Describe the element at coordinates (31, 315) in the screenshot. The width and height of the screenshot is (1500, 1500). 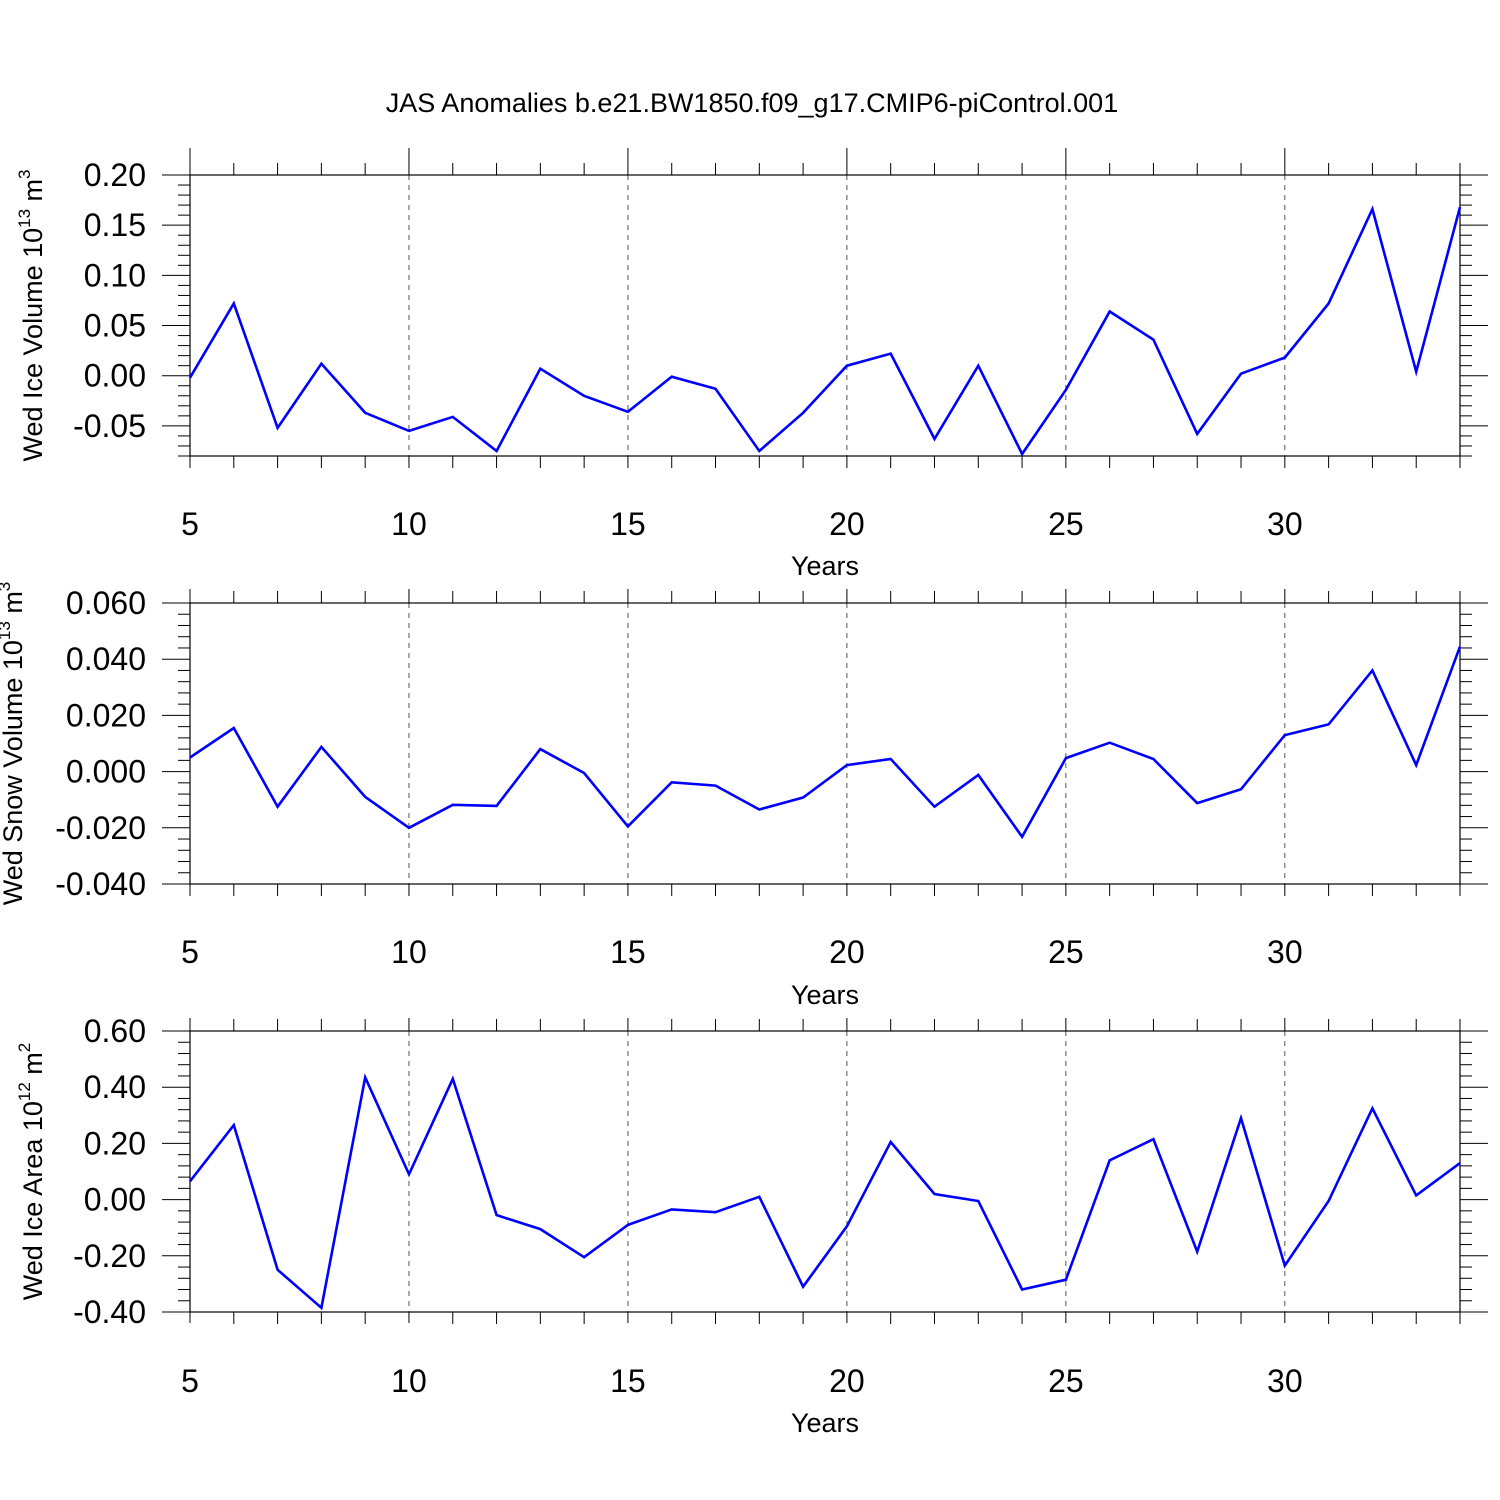
I see `y-axis-title: Wed Ice Volume 1013 m3` at that location.